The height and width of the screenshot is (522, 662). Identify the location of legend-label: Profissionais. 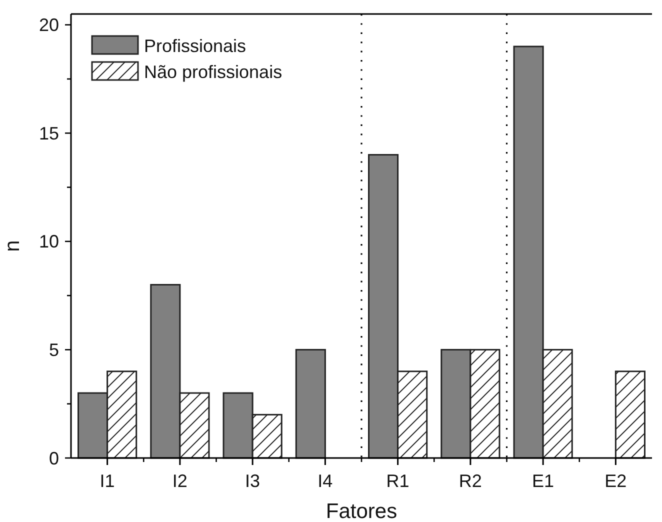
(195, 46).